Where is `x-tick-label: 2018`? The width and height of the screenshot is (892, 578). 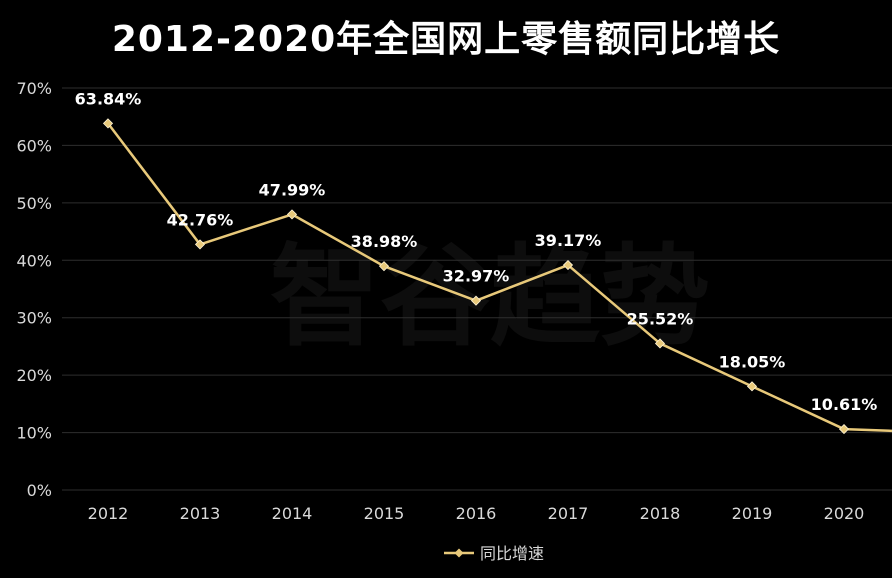 x-tick-label: 2018 is located at coordinates (660, 513).